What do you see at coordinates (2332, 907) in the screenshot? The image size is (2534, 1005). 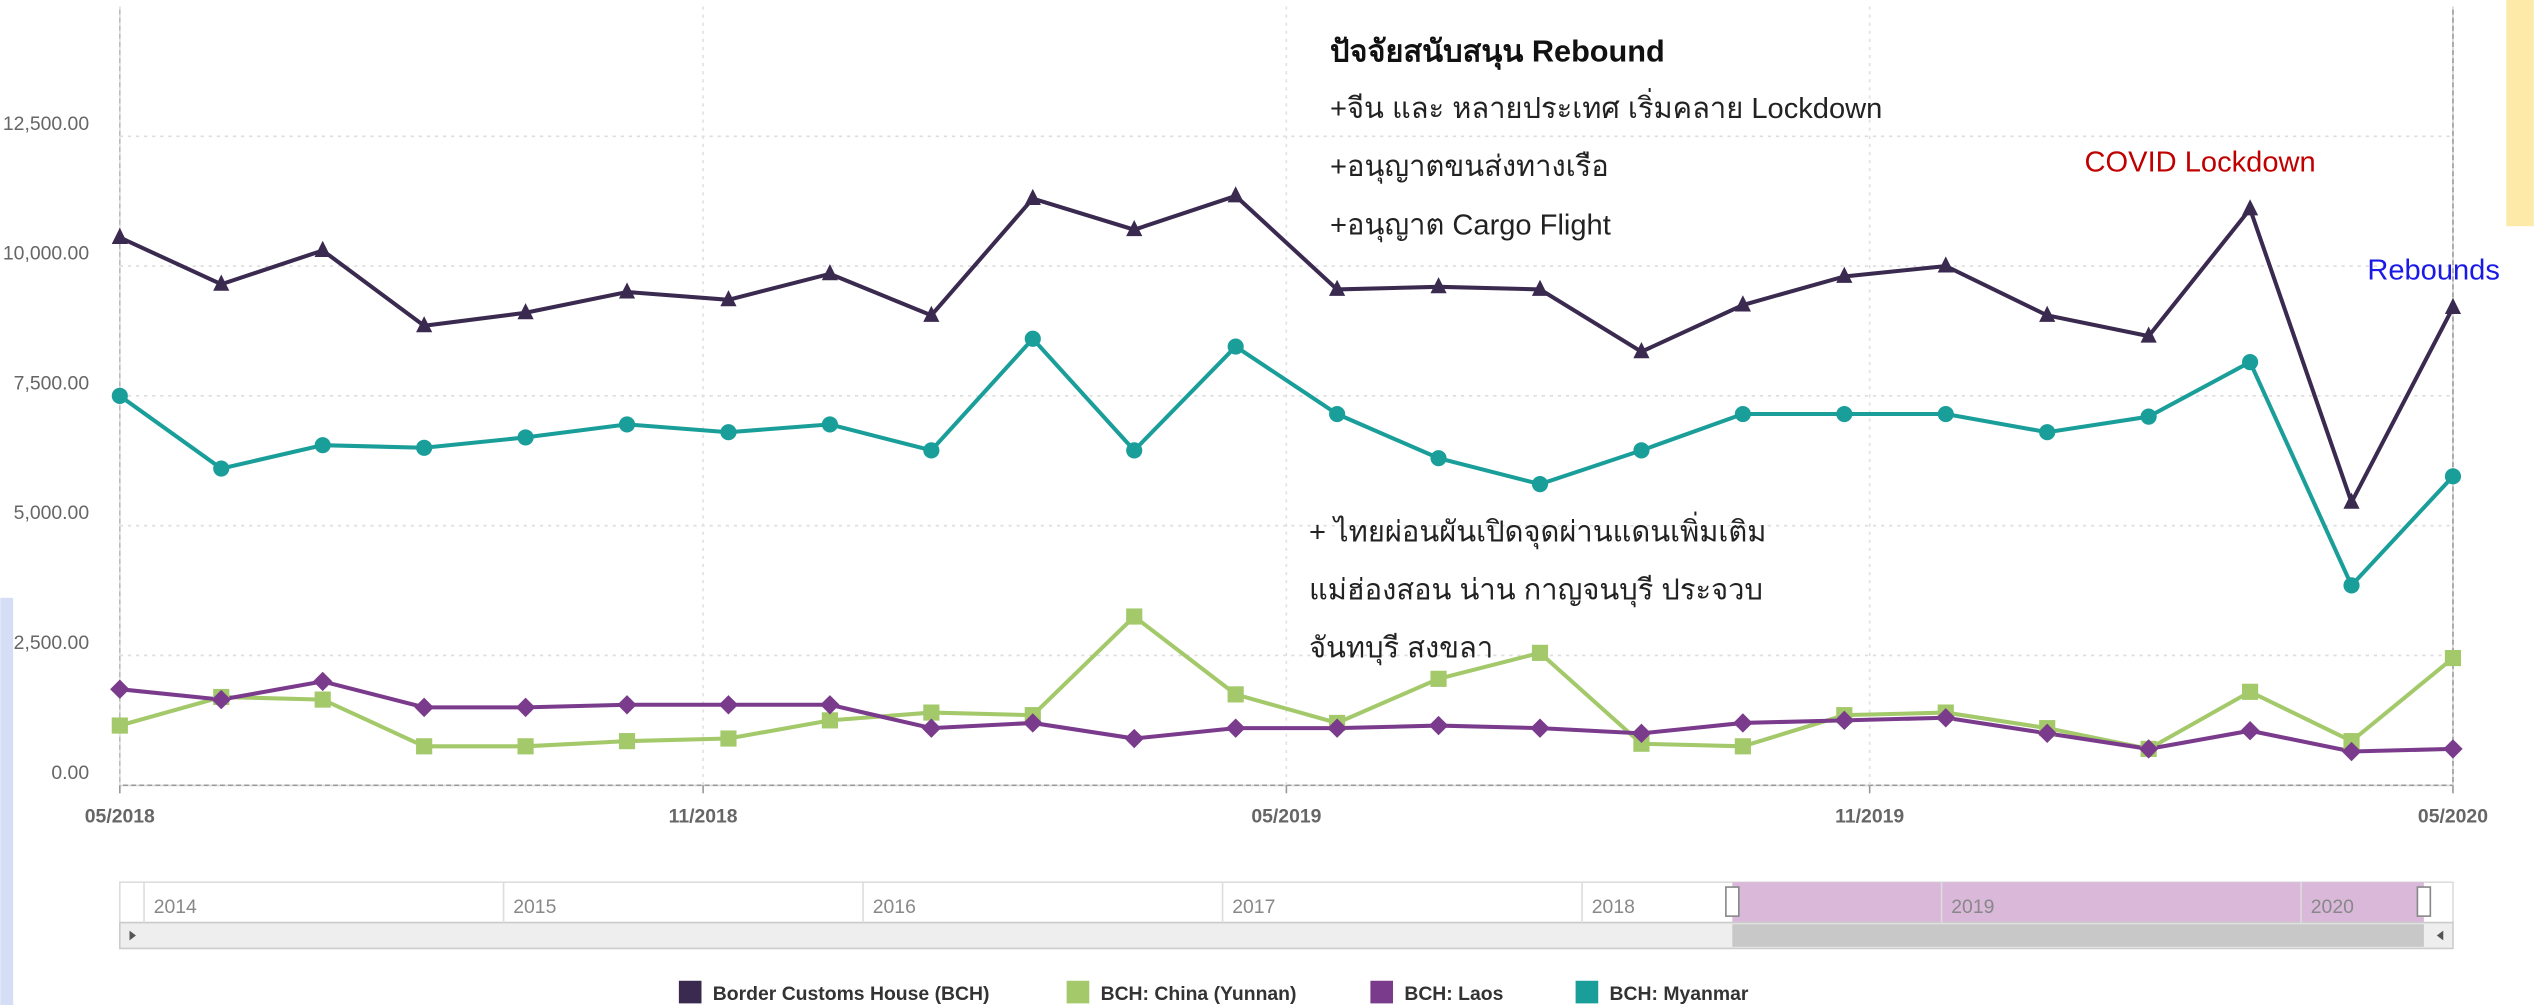 I see `navigator-year: 2020` at bounding box center [2332, 907].